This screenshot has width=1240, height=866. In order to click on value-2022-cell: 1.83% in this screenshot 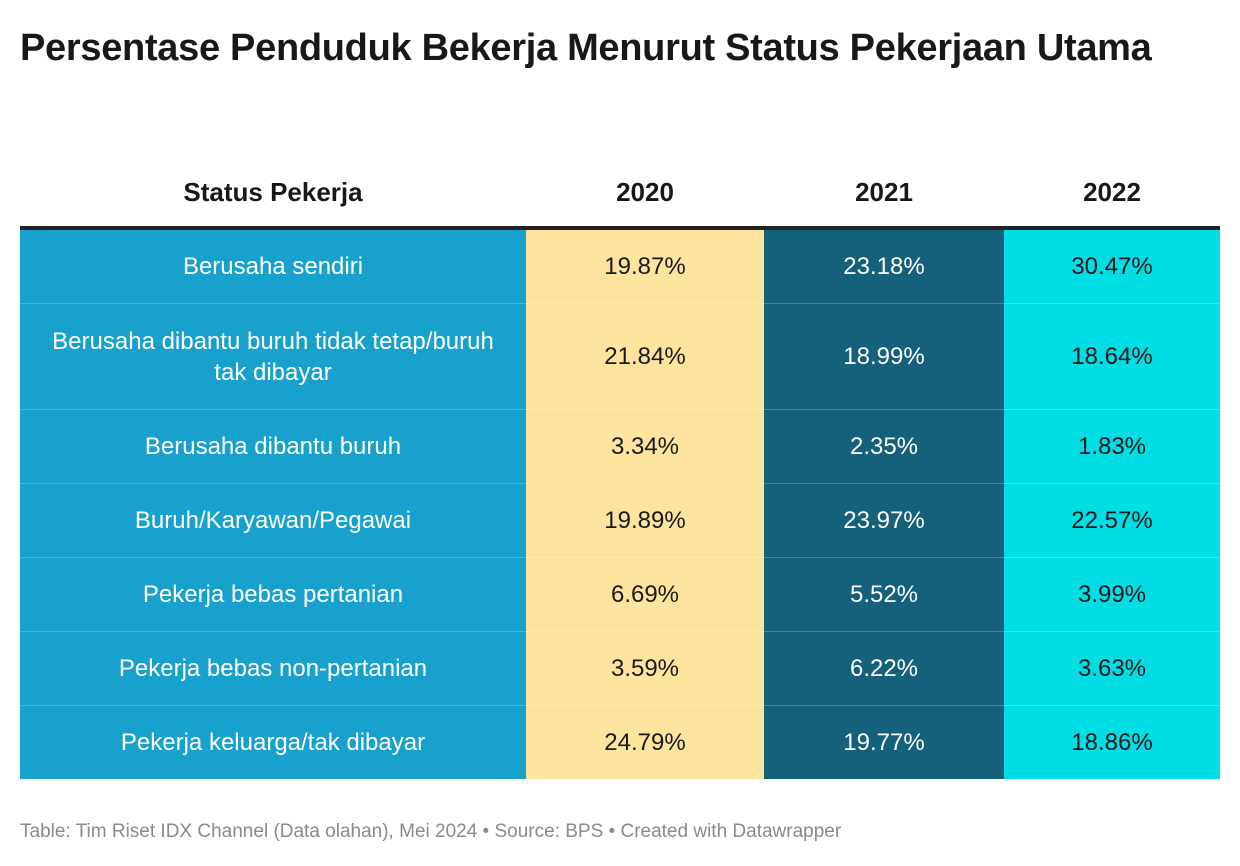, I will do `click(1112, 446)`.